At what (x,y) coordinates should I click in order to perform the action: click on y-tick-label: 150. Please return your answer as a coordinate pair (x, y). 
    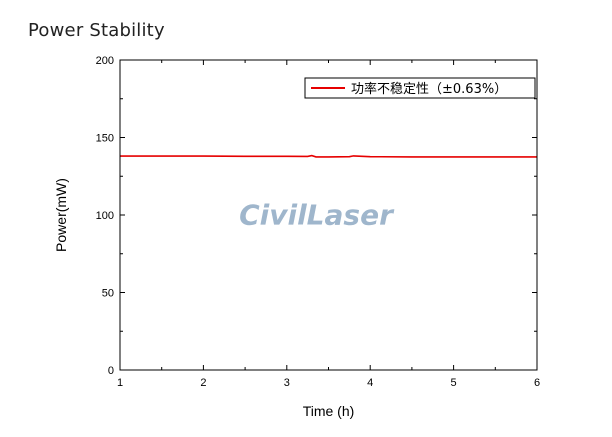
    Looking at the image, I should click on (105, 139).